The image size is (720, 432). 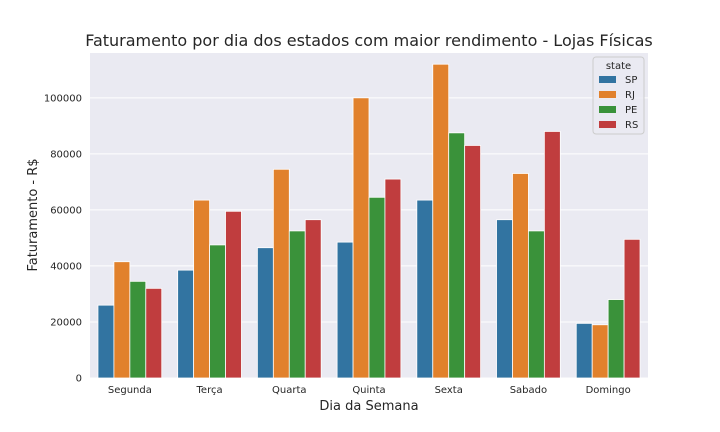 What do you see at coordinates (607, 124) in the screenshot?
I see `legend-swatch-rs` at bounding box center [607, 124].